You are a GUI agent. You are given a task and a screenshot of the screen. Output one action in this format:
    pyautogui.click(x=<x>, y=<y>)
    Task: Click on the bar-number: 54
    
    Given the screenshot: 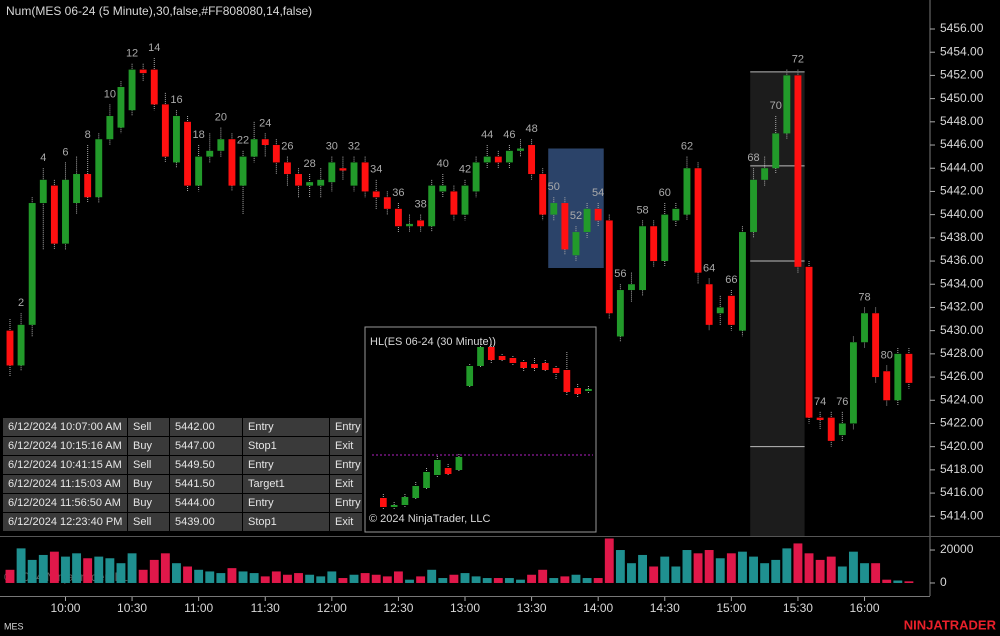 What is the action you would take?
    pyautogui.click(x=598, y=193)
    